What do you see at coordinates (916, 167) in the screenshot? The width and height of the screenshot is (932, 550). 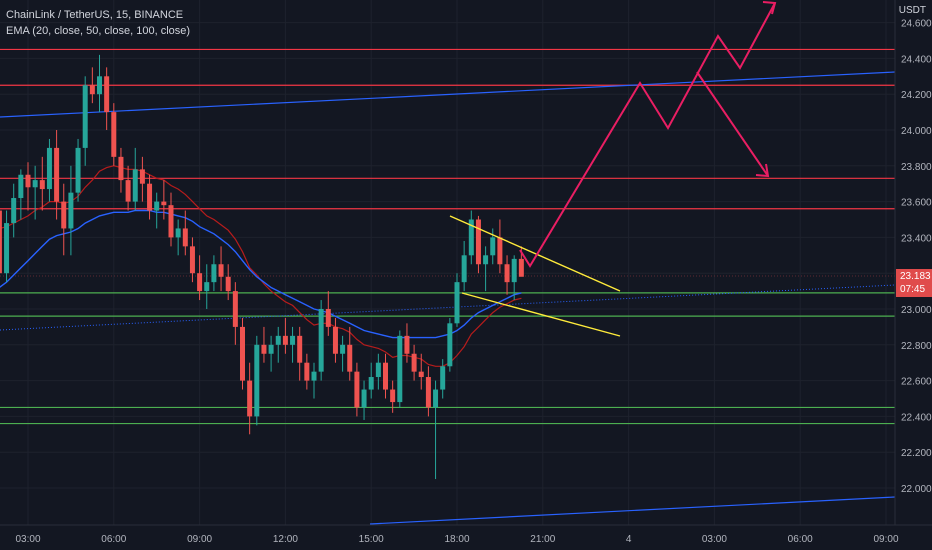 I see `price-tick-label: 23.800` at bounding box center [916, 167].